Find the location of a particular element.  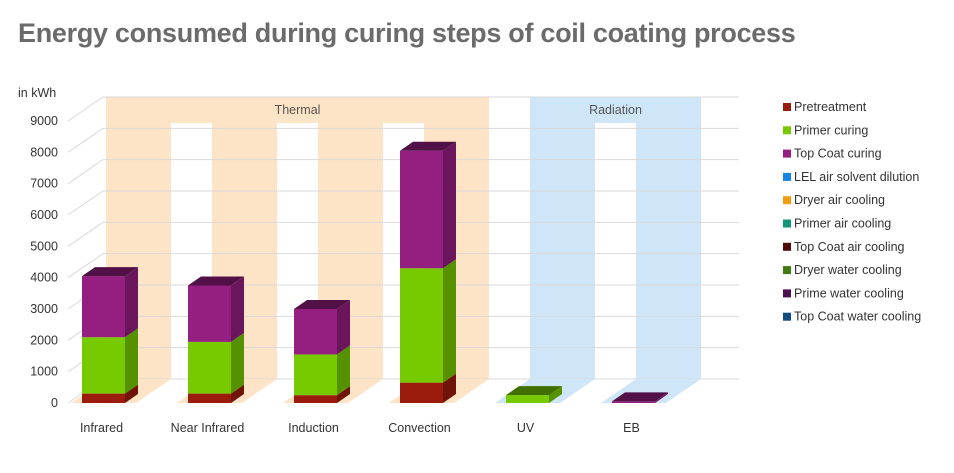

y-tick-label: 3000 is located at coordinates (44, 309).